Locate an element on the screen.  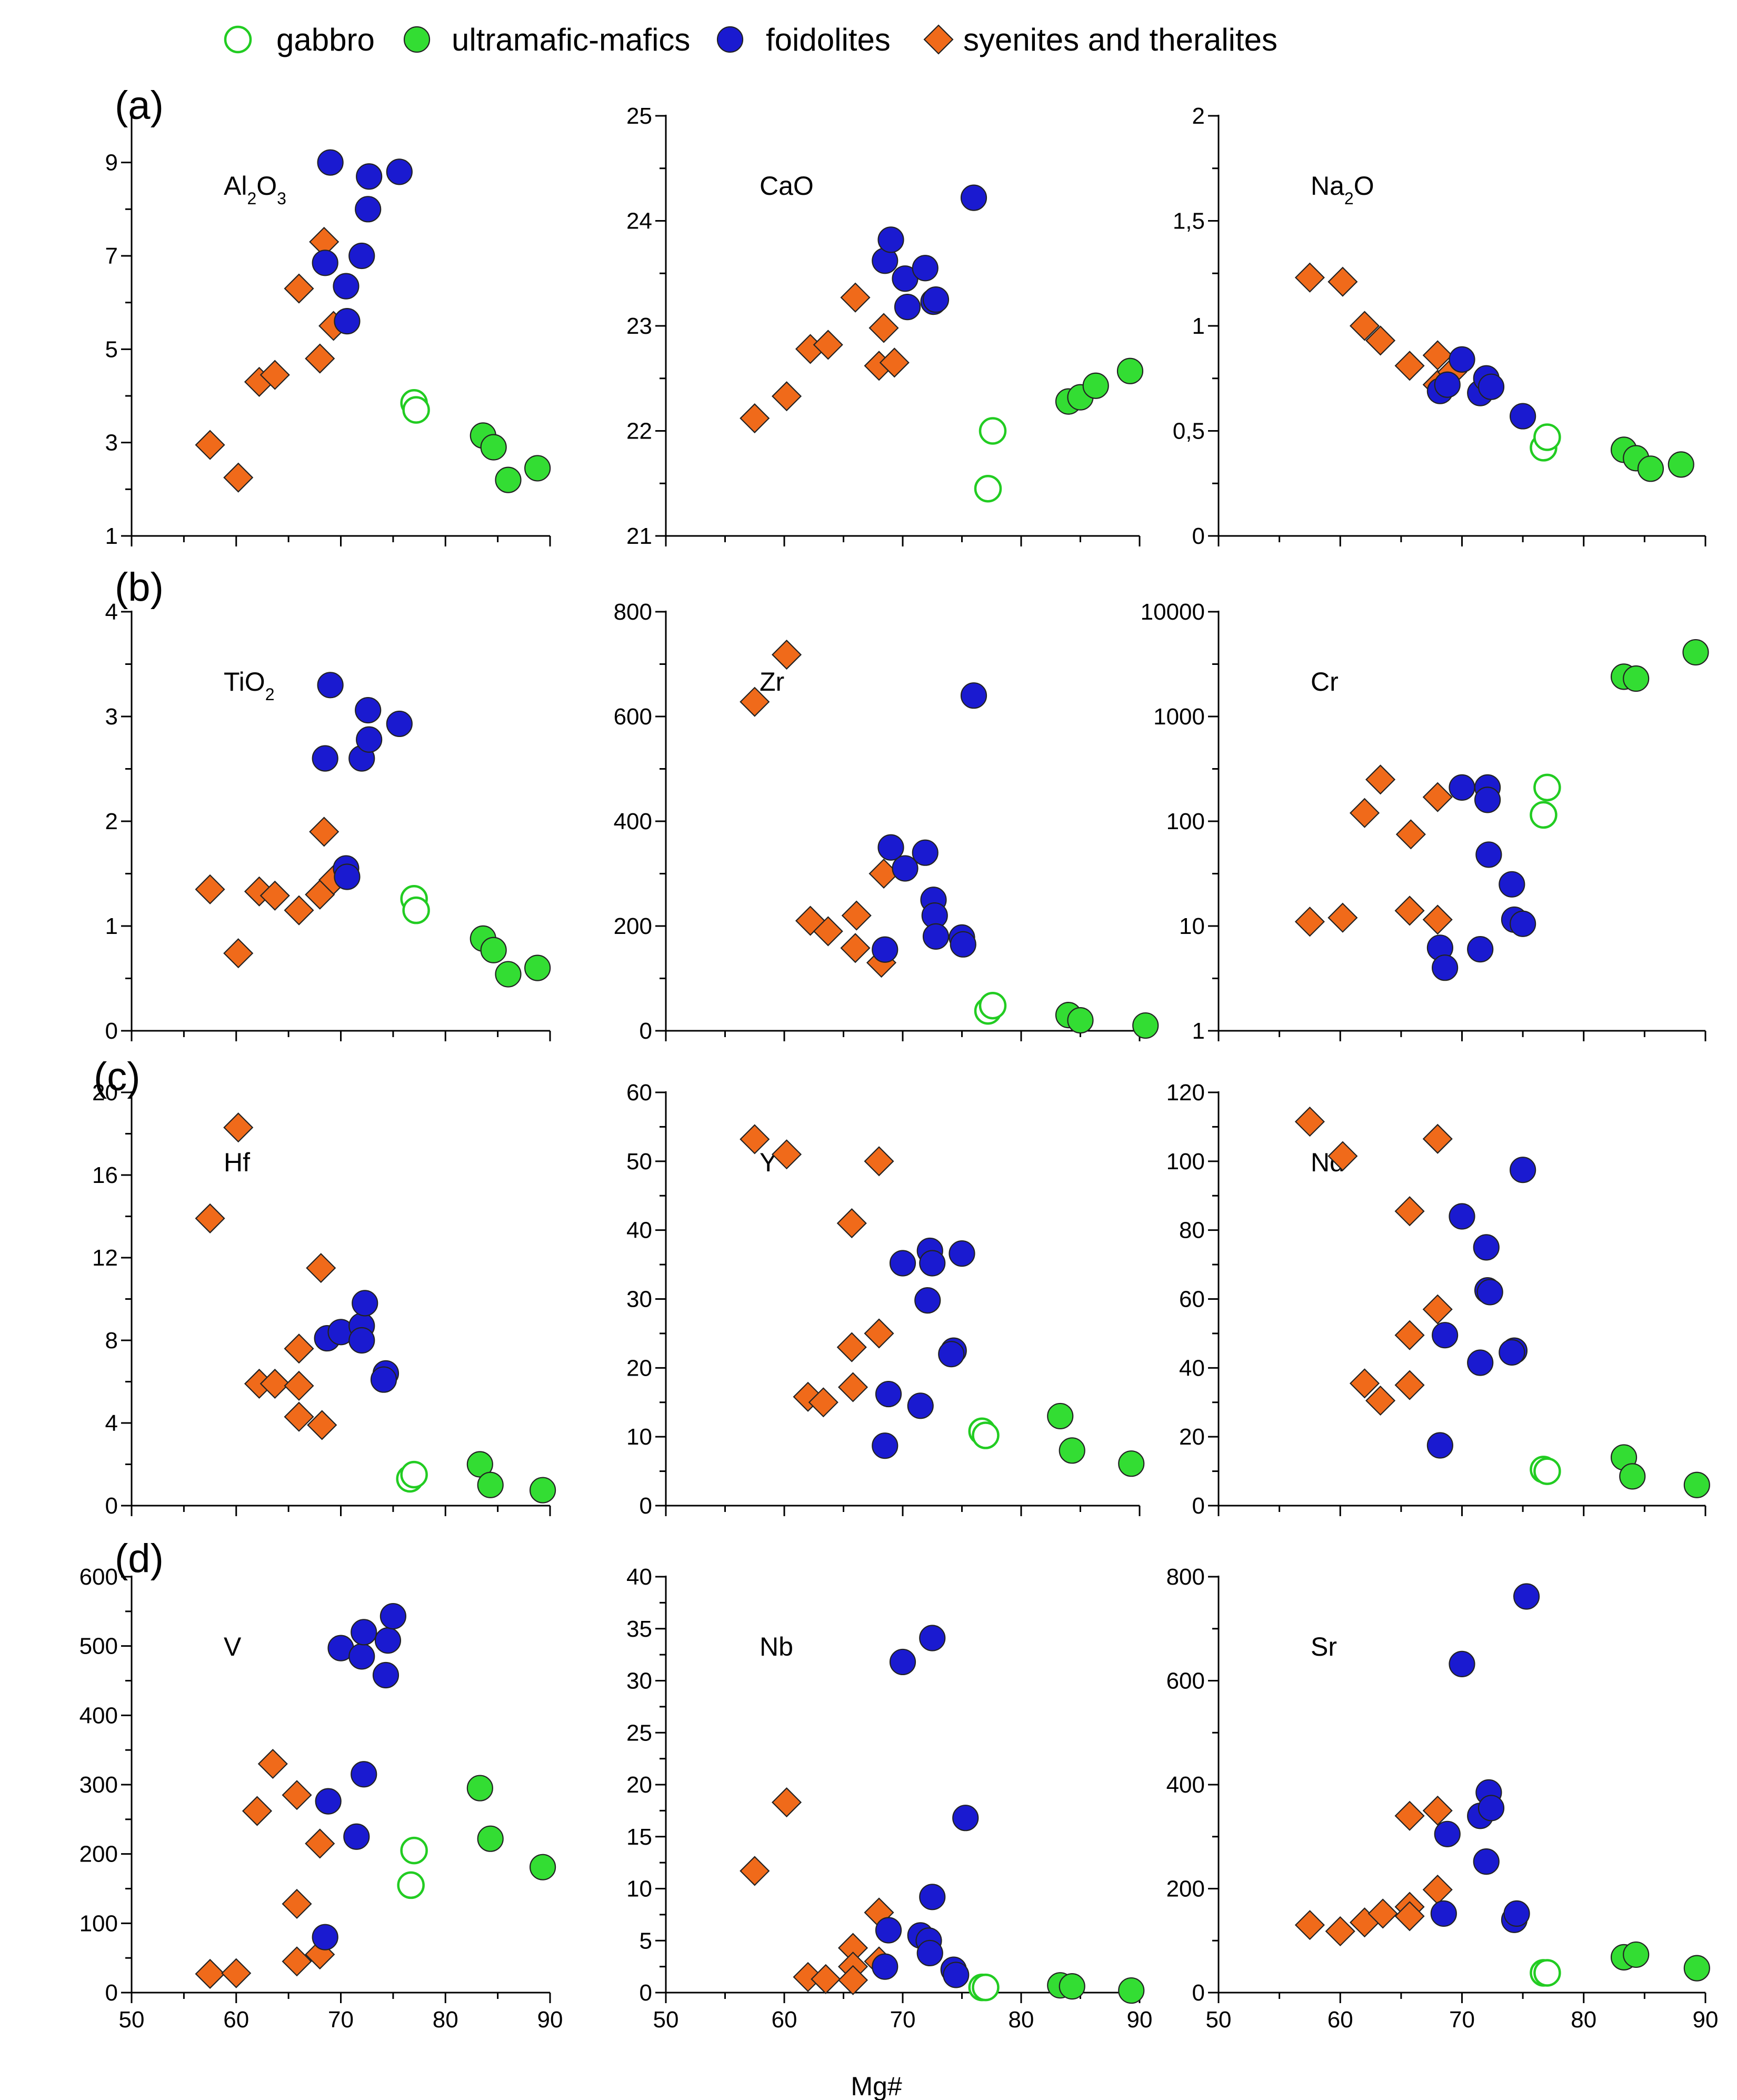
y-tick-label: 8 is located at coordinates (111, 1341).